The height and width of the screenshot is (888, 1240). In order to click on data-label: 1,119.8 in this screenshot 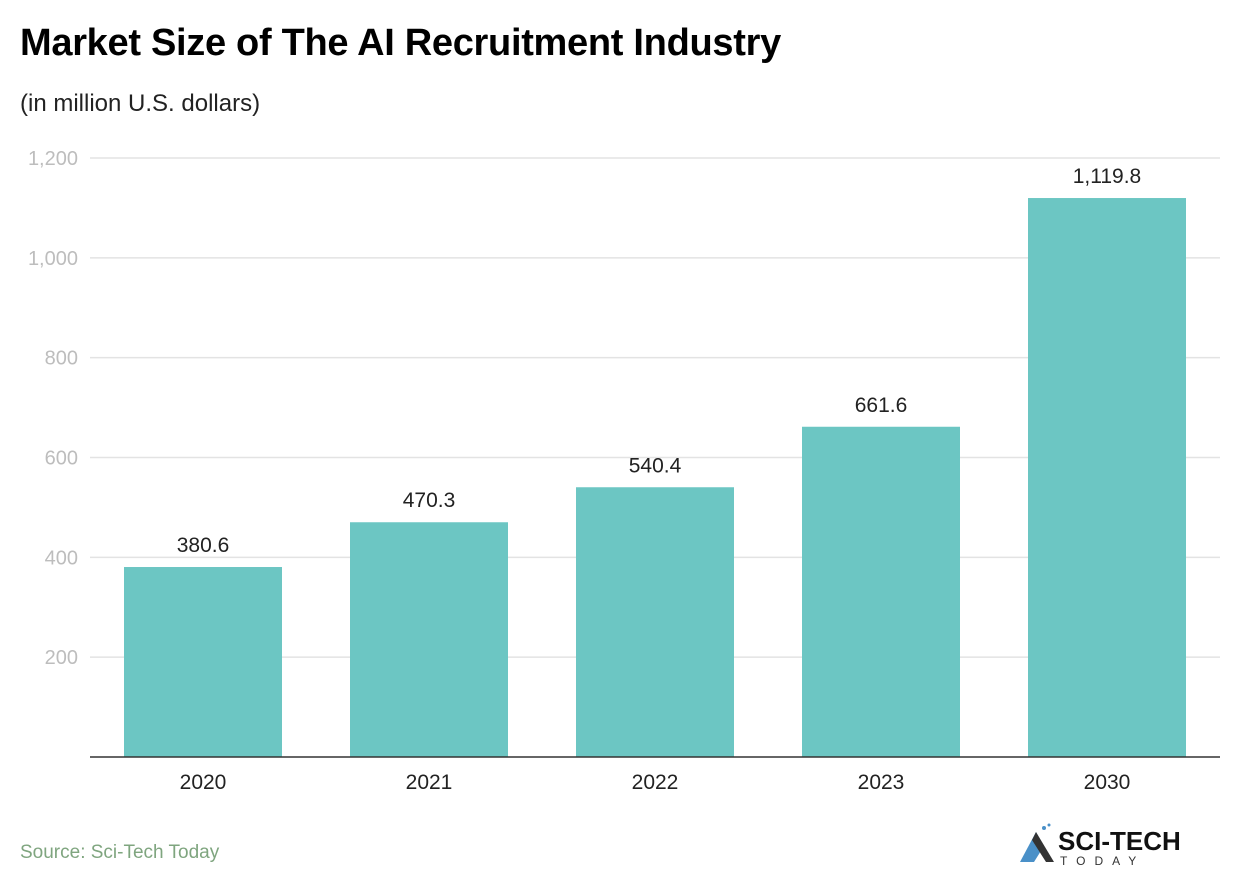, I will do `click(1107, 176)`.